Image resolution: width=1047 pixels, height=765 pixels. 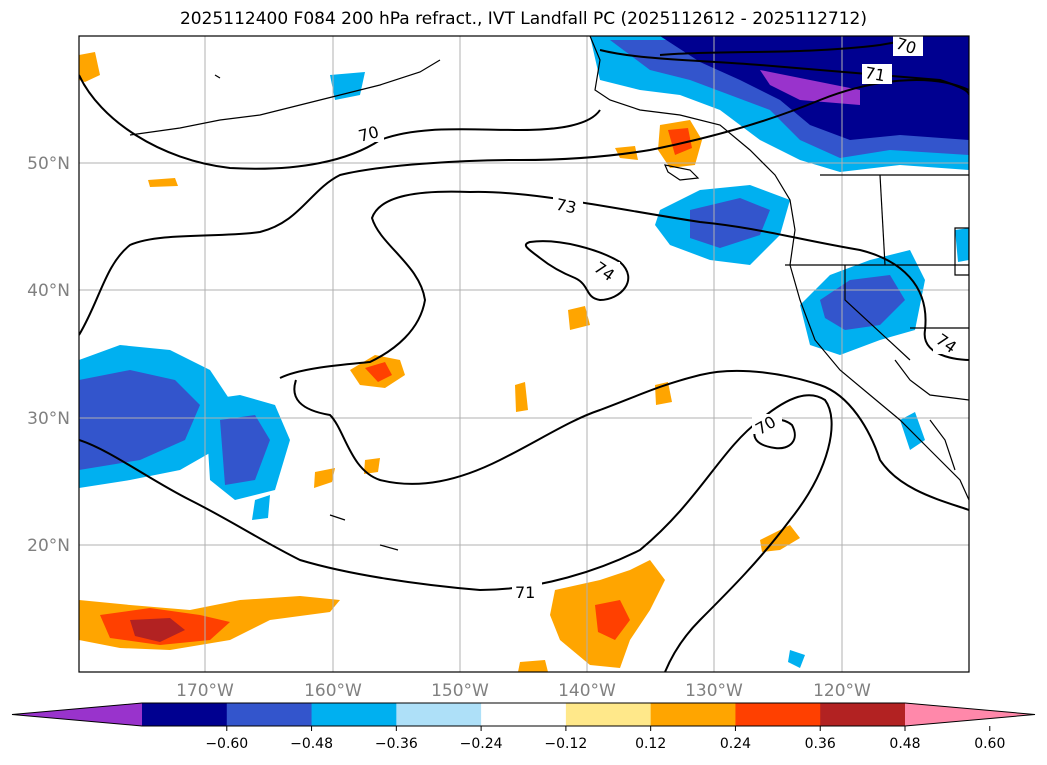 I want to click on colorbar-extend-high, so click(x=970, y=714).